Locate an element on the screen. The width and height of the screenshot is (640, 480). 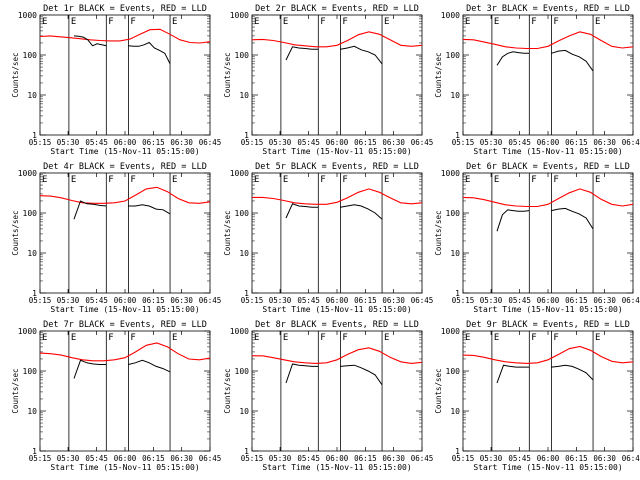
panel-title: Det 2r BLACK = Events, RED = LLD is located at coordinates (337, 9).